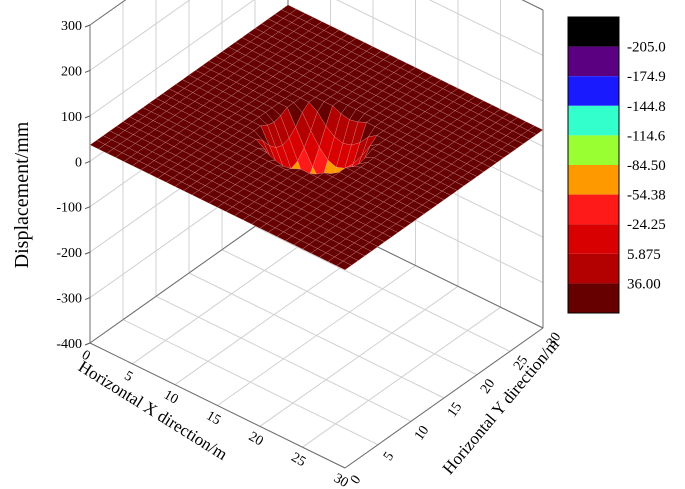 The width and height of the screenshot is (685, 489). Describe the element at coordinates (646, 196) in the screenshot. I see `legend-label: -54.38` at that location.